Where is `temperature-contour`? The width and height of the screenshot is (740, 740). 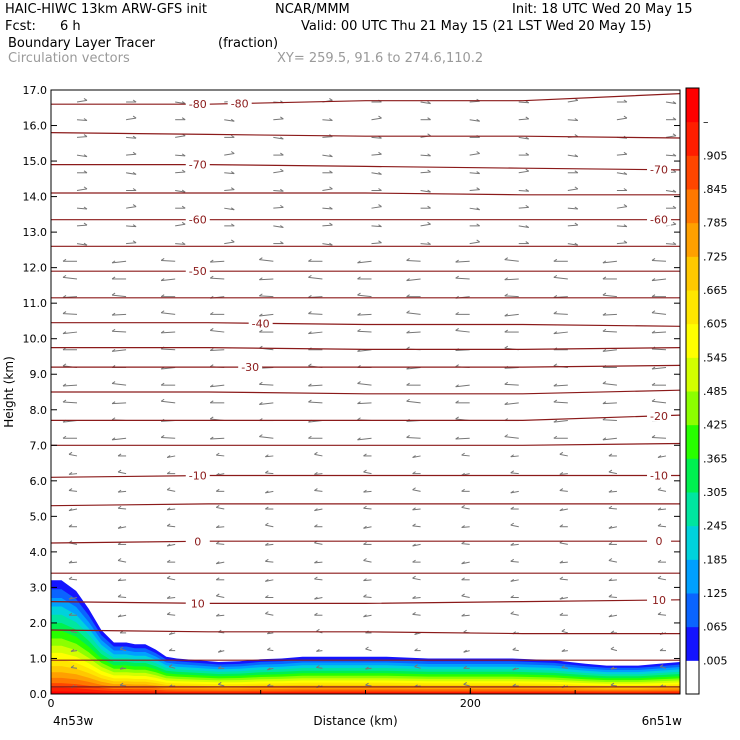 temperature-contour is located at coordinates (366, 392).